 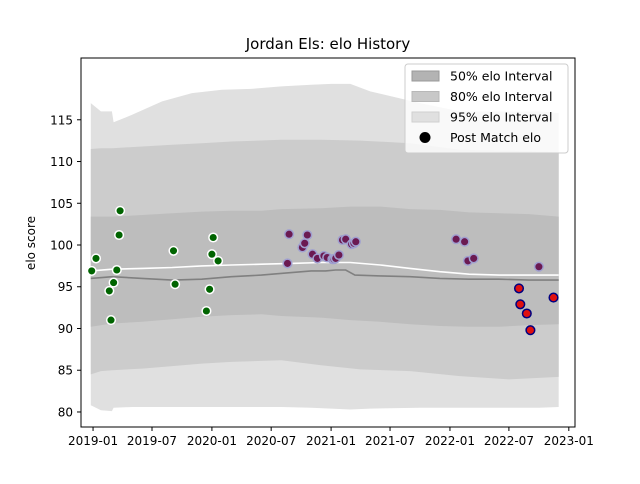 I want to click on y-tick-label-6: 110, so click(x=61, y=162).